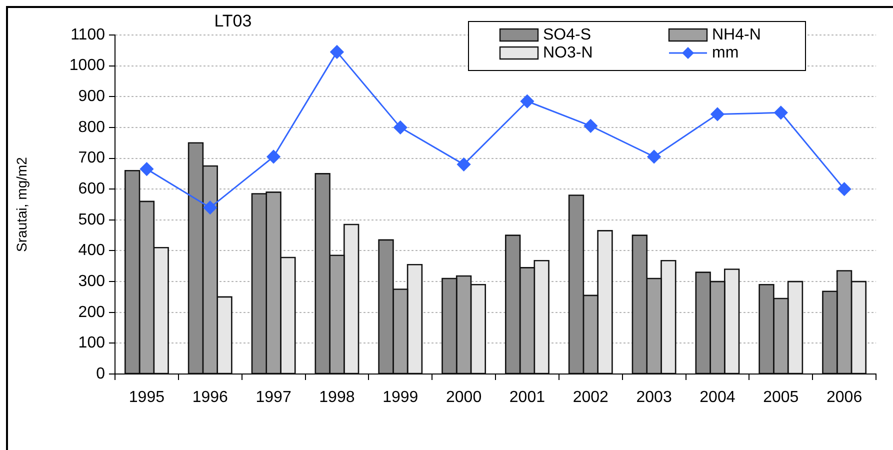 Image resolution: width=893 pixels, height=450 pixels. What do you see at coordinates (233, 21) in the screenshot?
I see `chart-title: LT03` at bounding box center [233, 21].